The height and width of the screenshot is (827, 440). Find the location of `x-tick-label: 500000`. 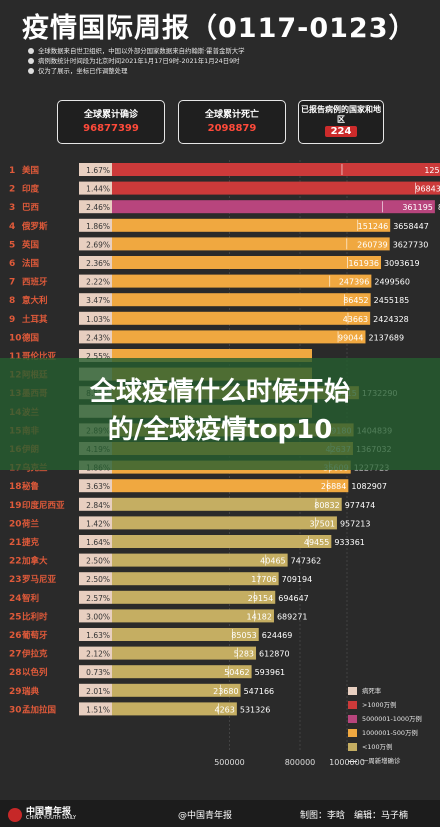

x-tick-label: 500000 is located at coordinates (229, 762).